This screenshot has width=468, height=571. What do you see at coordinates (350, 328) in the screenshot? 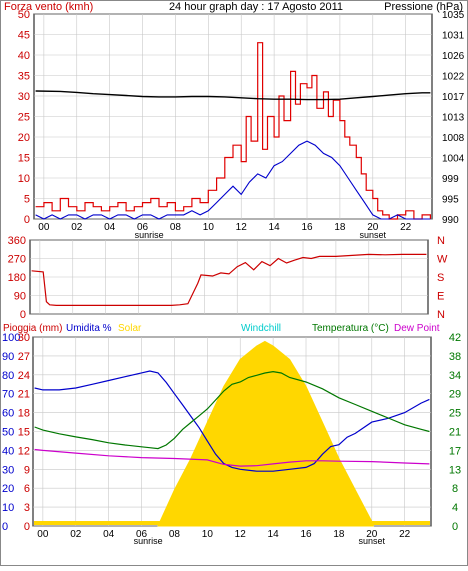
I see `legend-temperature: Temperatura (°C)` at bounding box center [350, 328].